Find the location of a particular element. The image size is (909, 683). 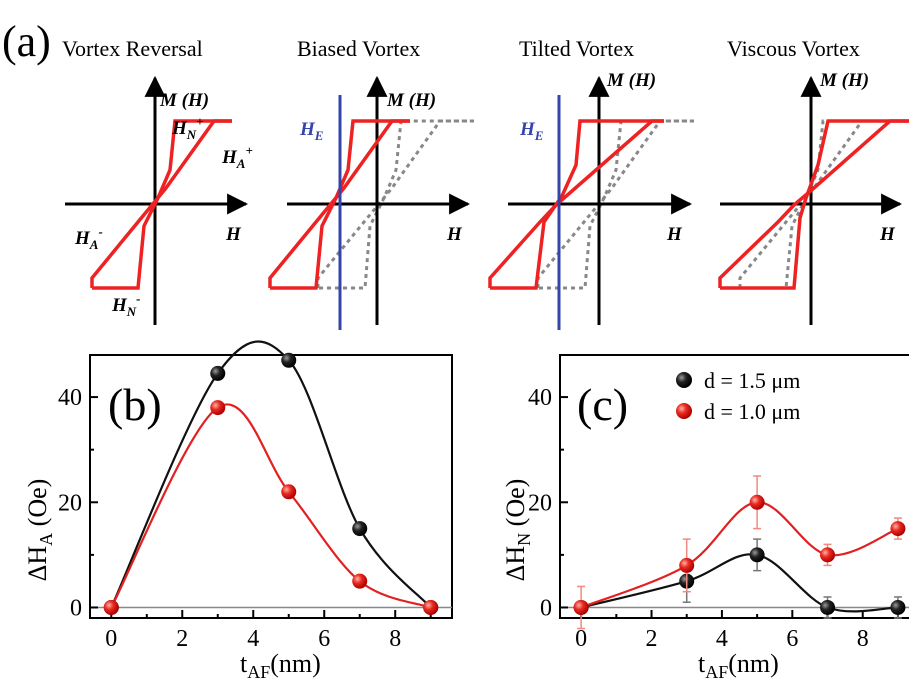

legend-label-d-1-5: d = 1.5 μm is located at coordinates (752, 380).